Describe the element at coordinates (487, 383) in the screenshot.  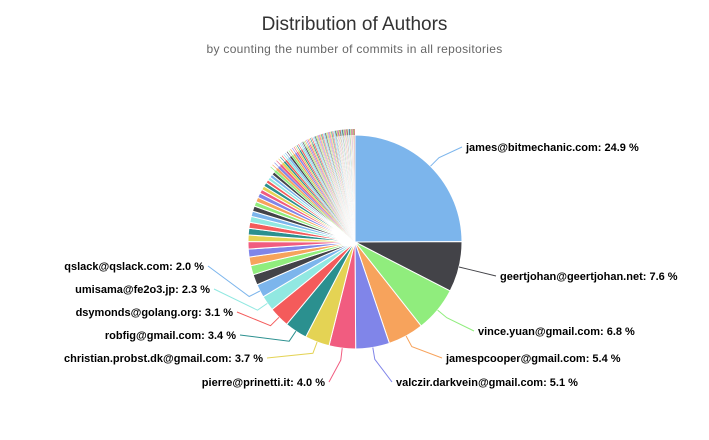
I see `slice-label: valczir.darkvein@gmail.com: 5.1 %` at that location.